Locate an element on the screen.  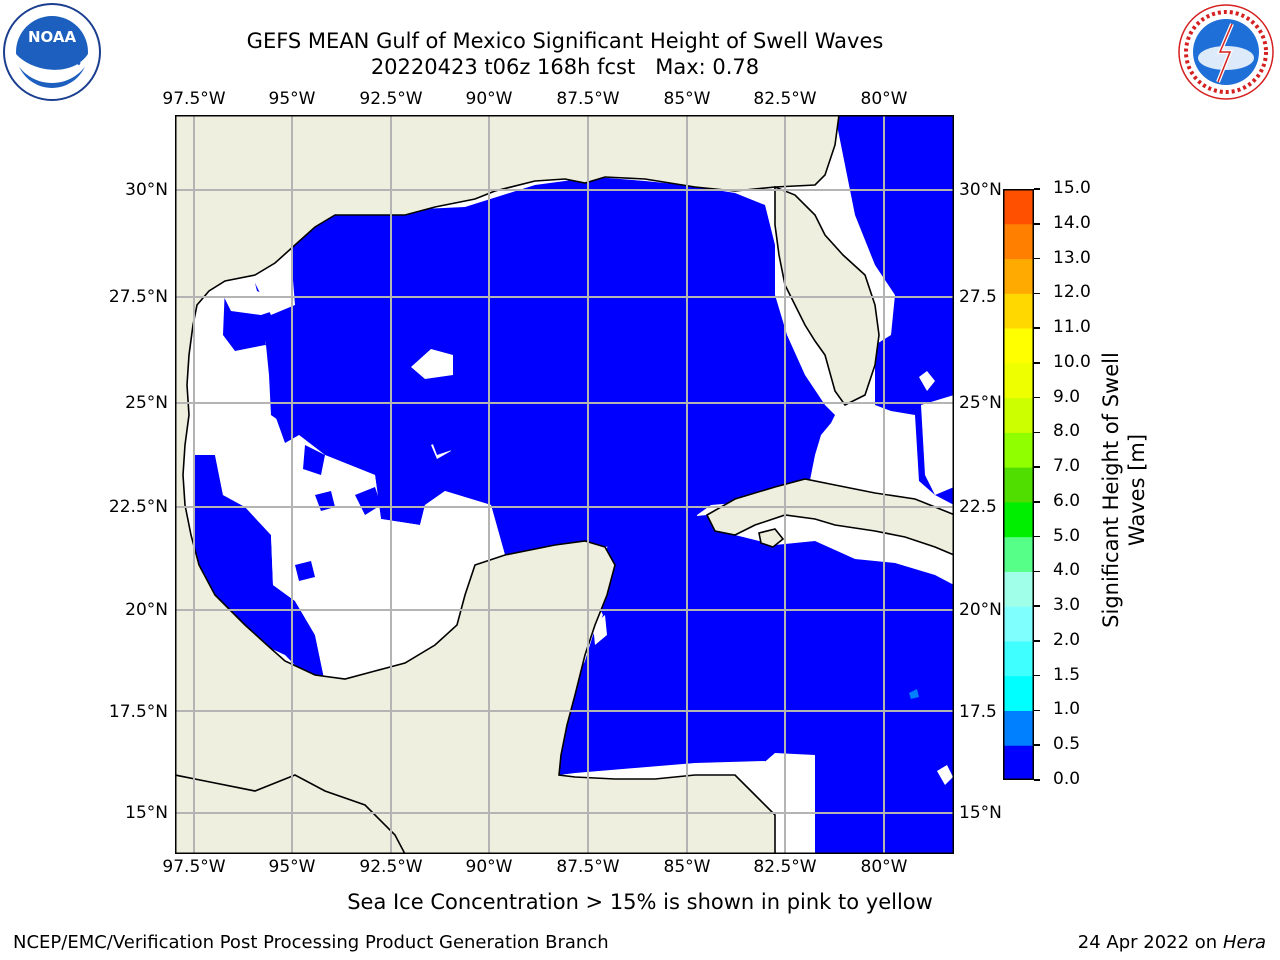
lat-tick-left: 17.5°N is located at coordinates (138, 712).